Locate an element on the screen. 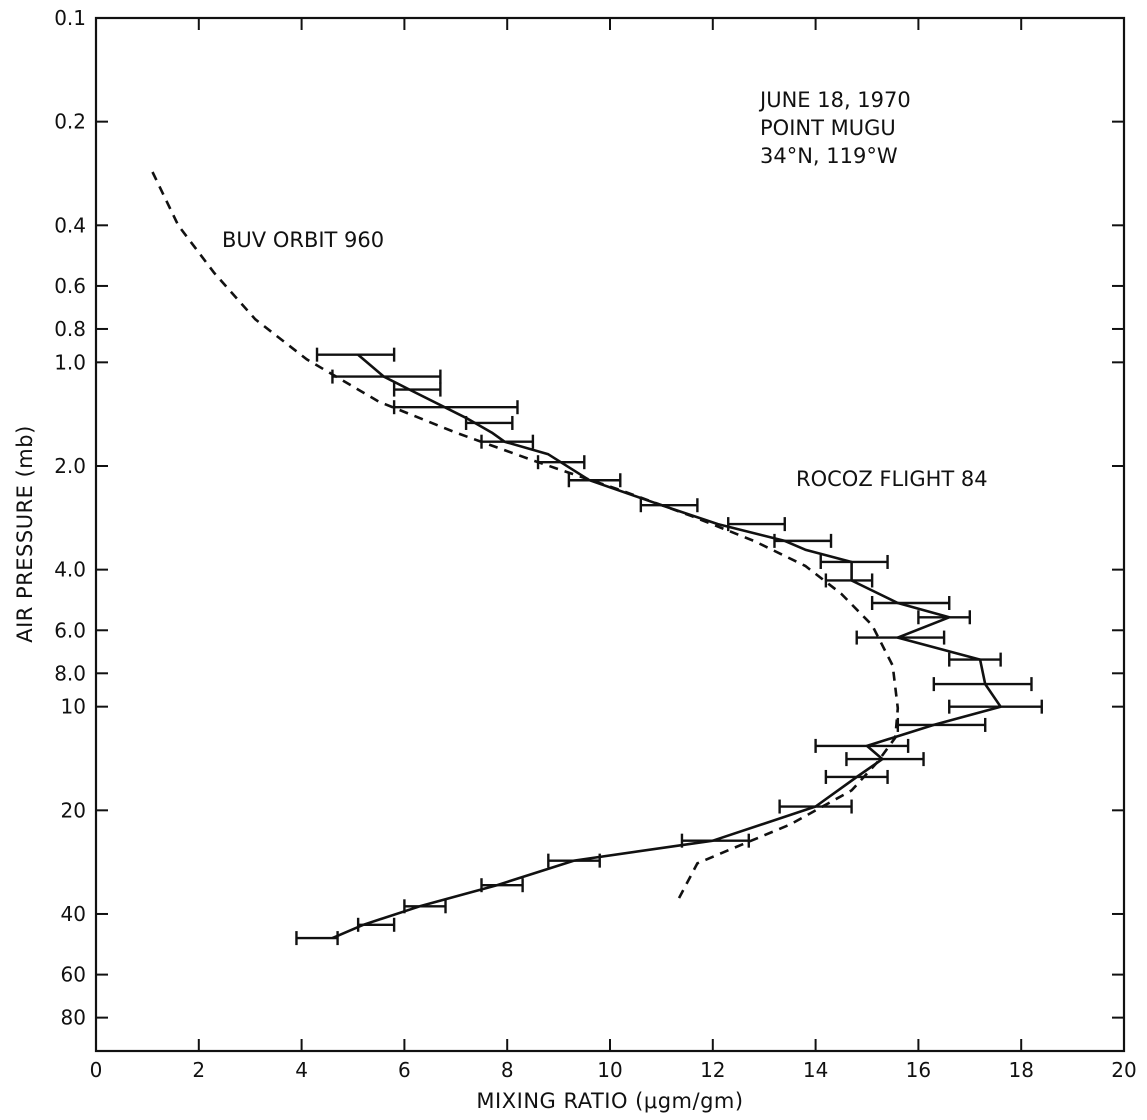 This screenshot has height=1120, width=1147. y-tick-label: 40 is located at coordinates (73, 914).